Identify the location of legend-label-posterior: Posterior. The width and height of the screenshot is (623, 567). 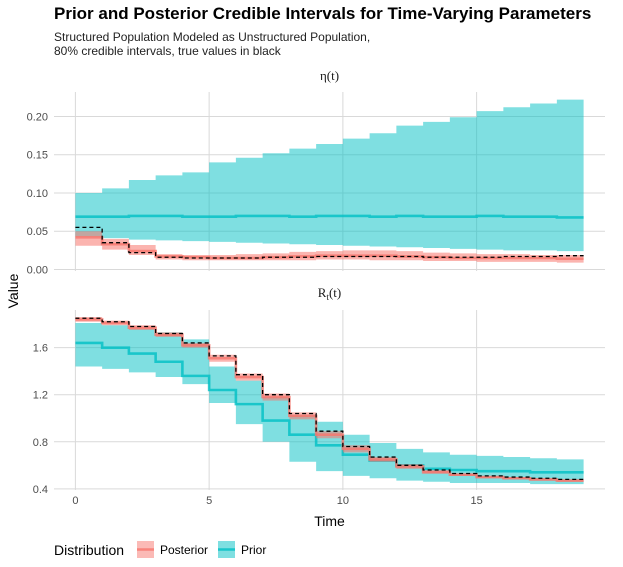
(184, 550).